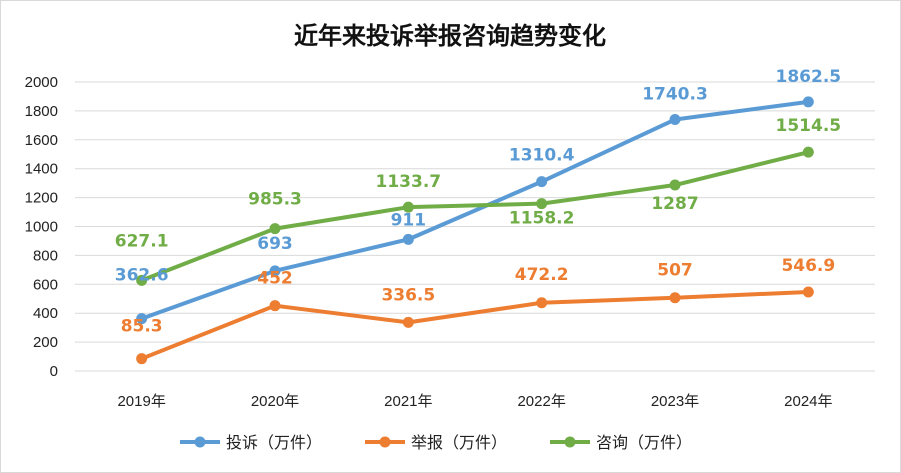  What do you see at coordinates (809, 77) in the screenshot?
I see `data-label: 1862.5` at bounding box center [809, 77].